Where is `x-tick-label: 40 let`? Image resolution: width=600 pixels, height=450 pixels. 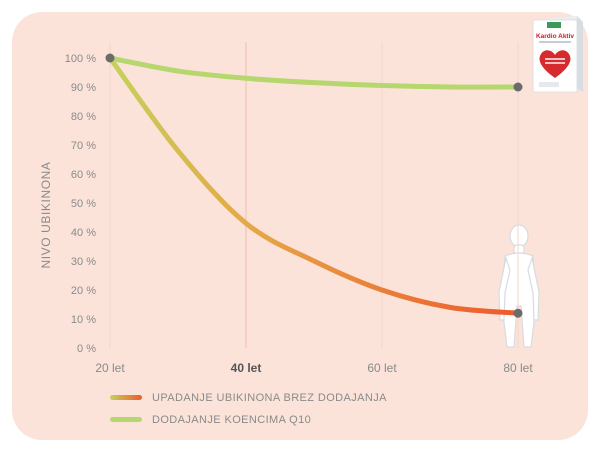
x-tick-label: 40 let is located at coordinates (246, 368).